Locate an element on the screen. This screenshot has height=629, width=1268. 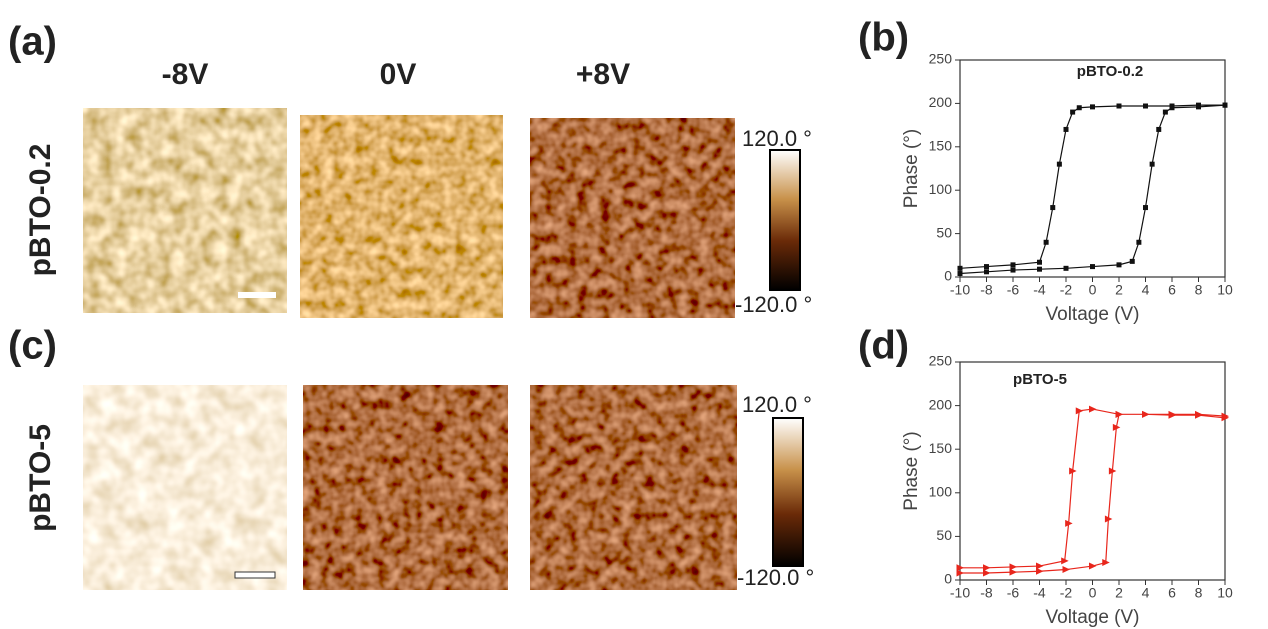
column-header: 0V is located at coordinates (398, 74).